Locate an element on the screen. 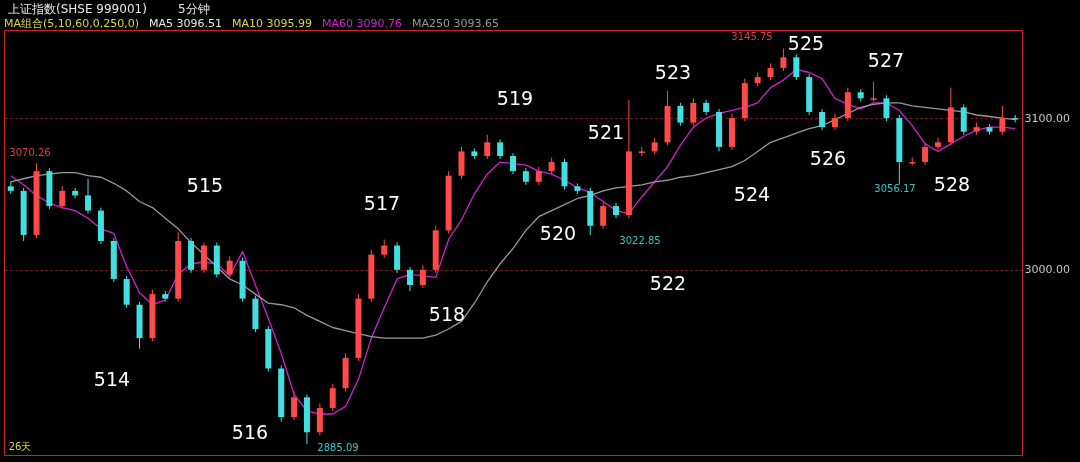  annotation: 520 is located at coordinates (558, 232).